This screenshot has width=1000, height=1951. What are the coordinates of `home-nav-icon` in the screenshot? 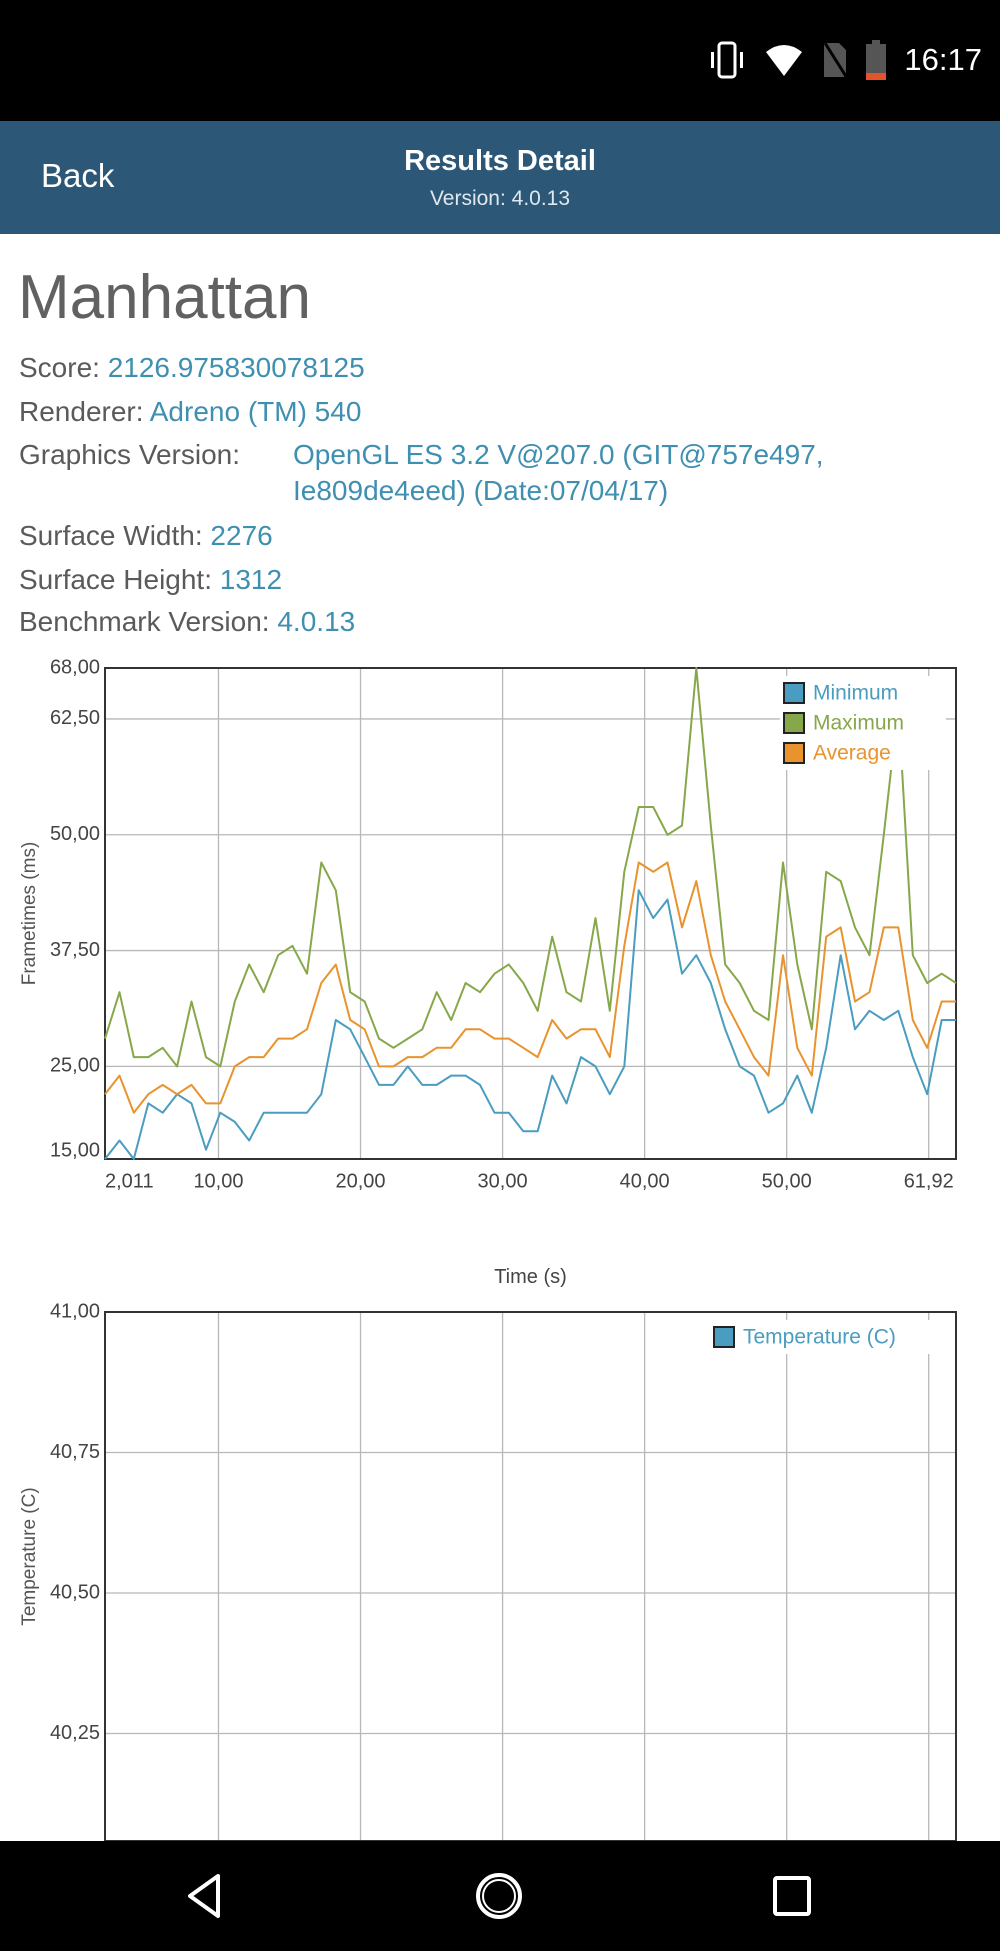 It's located at (499, 1896).